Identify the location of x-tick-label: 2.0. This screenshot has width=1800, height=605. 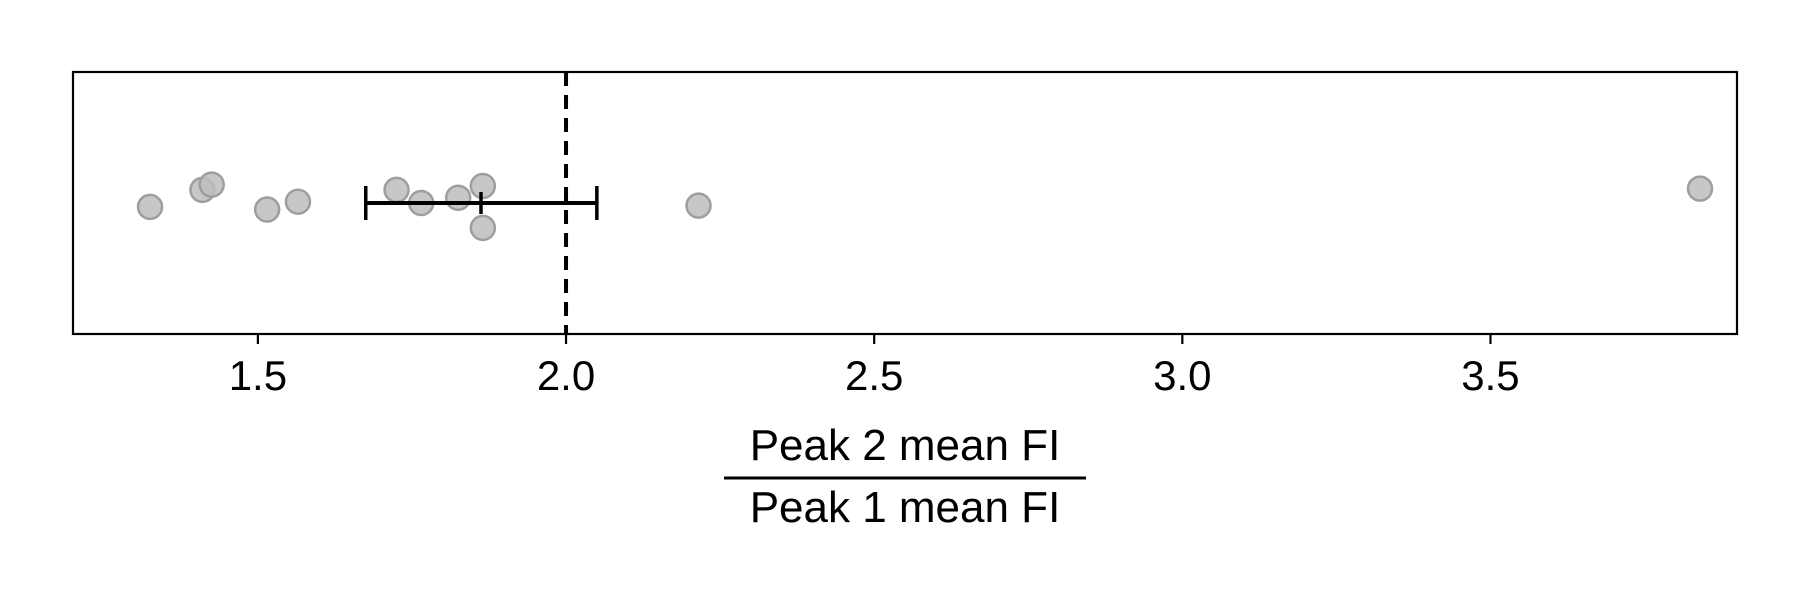
(566, 375).